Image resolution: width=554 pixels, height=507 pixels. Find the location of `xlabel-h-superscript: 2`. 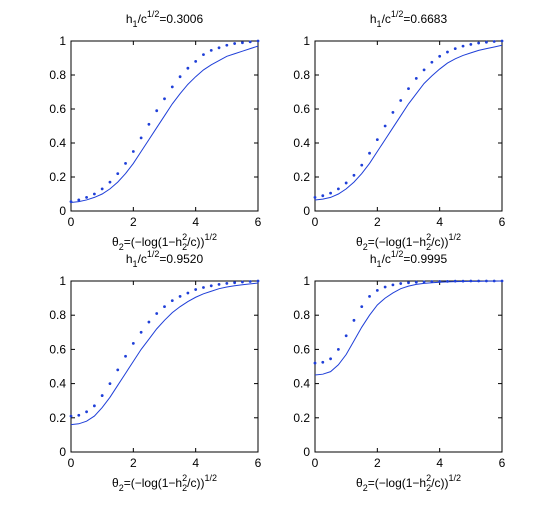

xlabel-h-superscript: 2 is located at coordinates (428, 478).